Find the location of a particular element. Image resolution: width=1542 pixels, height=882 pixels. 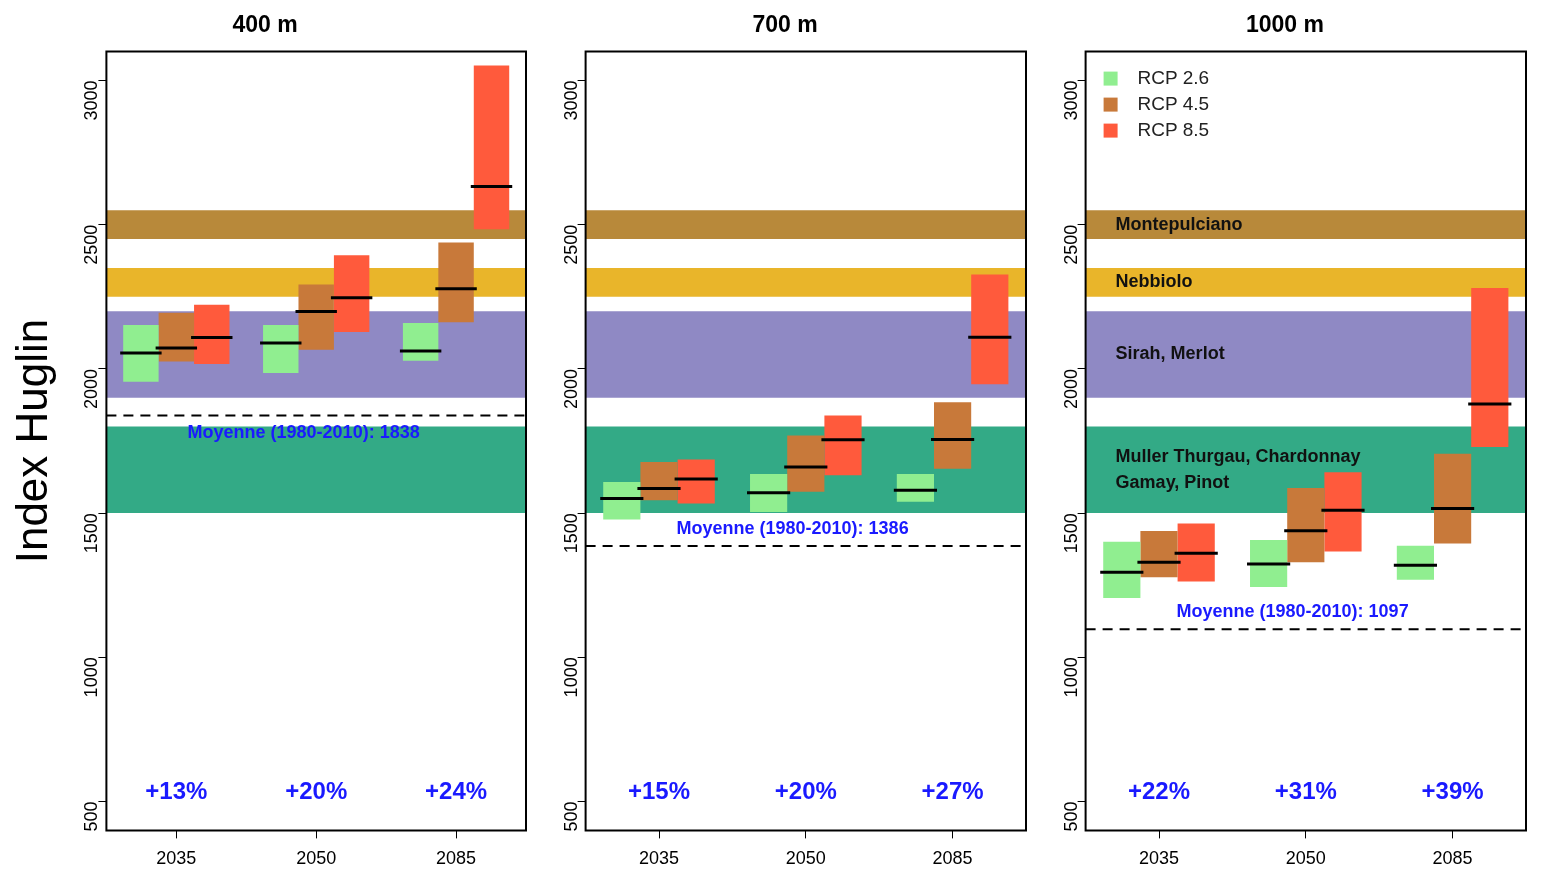

annotation: +22% is located at coordinates (1159, 791).